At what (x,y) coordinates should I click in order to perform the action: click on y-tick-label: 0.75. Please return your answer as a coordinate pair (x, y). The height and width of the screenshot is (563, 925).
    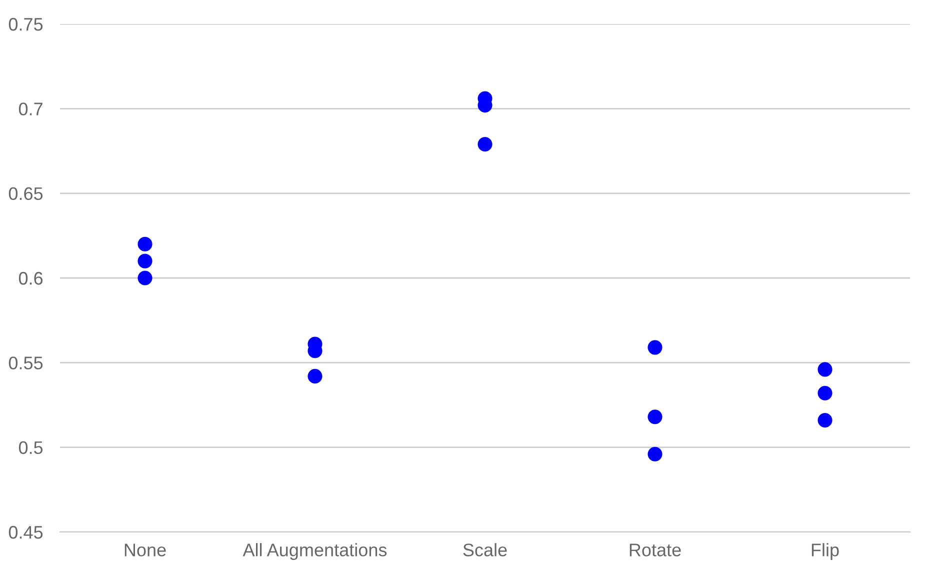
    Looking at the image, I should click on (25, 24).